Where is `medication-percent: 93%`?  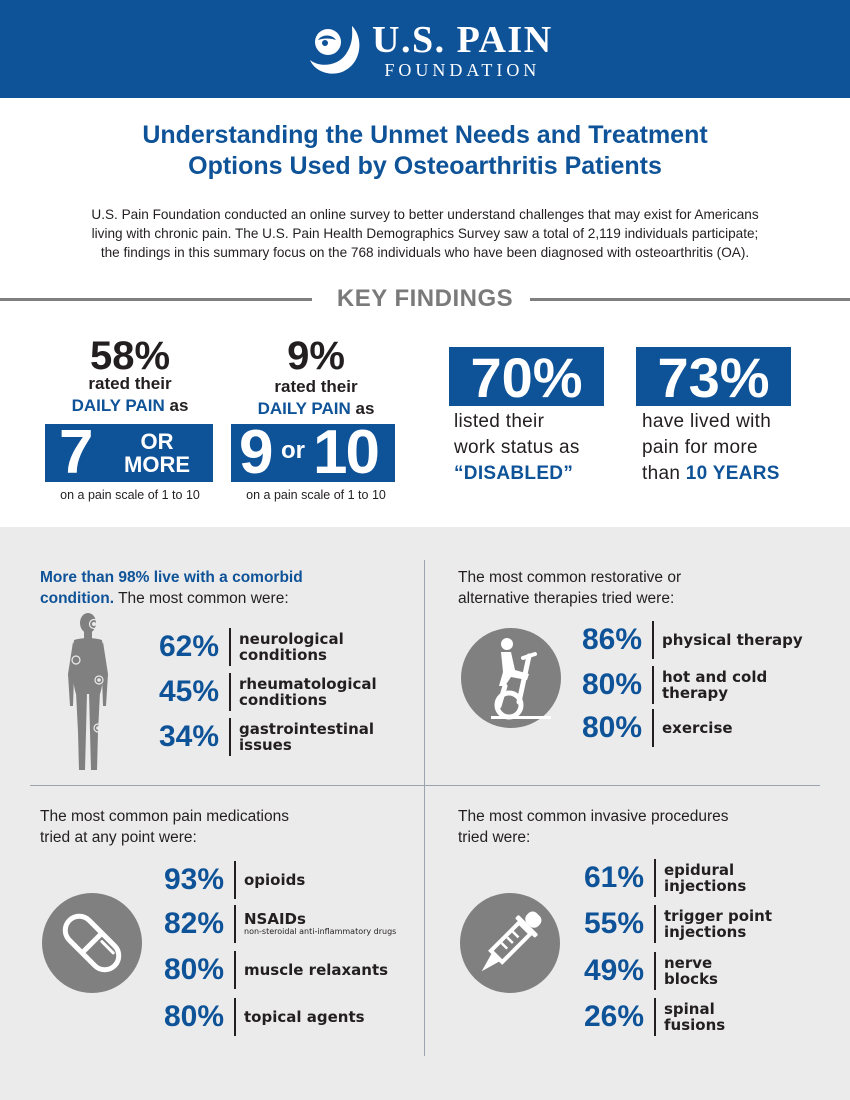 medication-percent: 93% is located at coordinates (193, 879).